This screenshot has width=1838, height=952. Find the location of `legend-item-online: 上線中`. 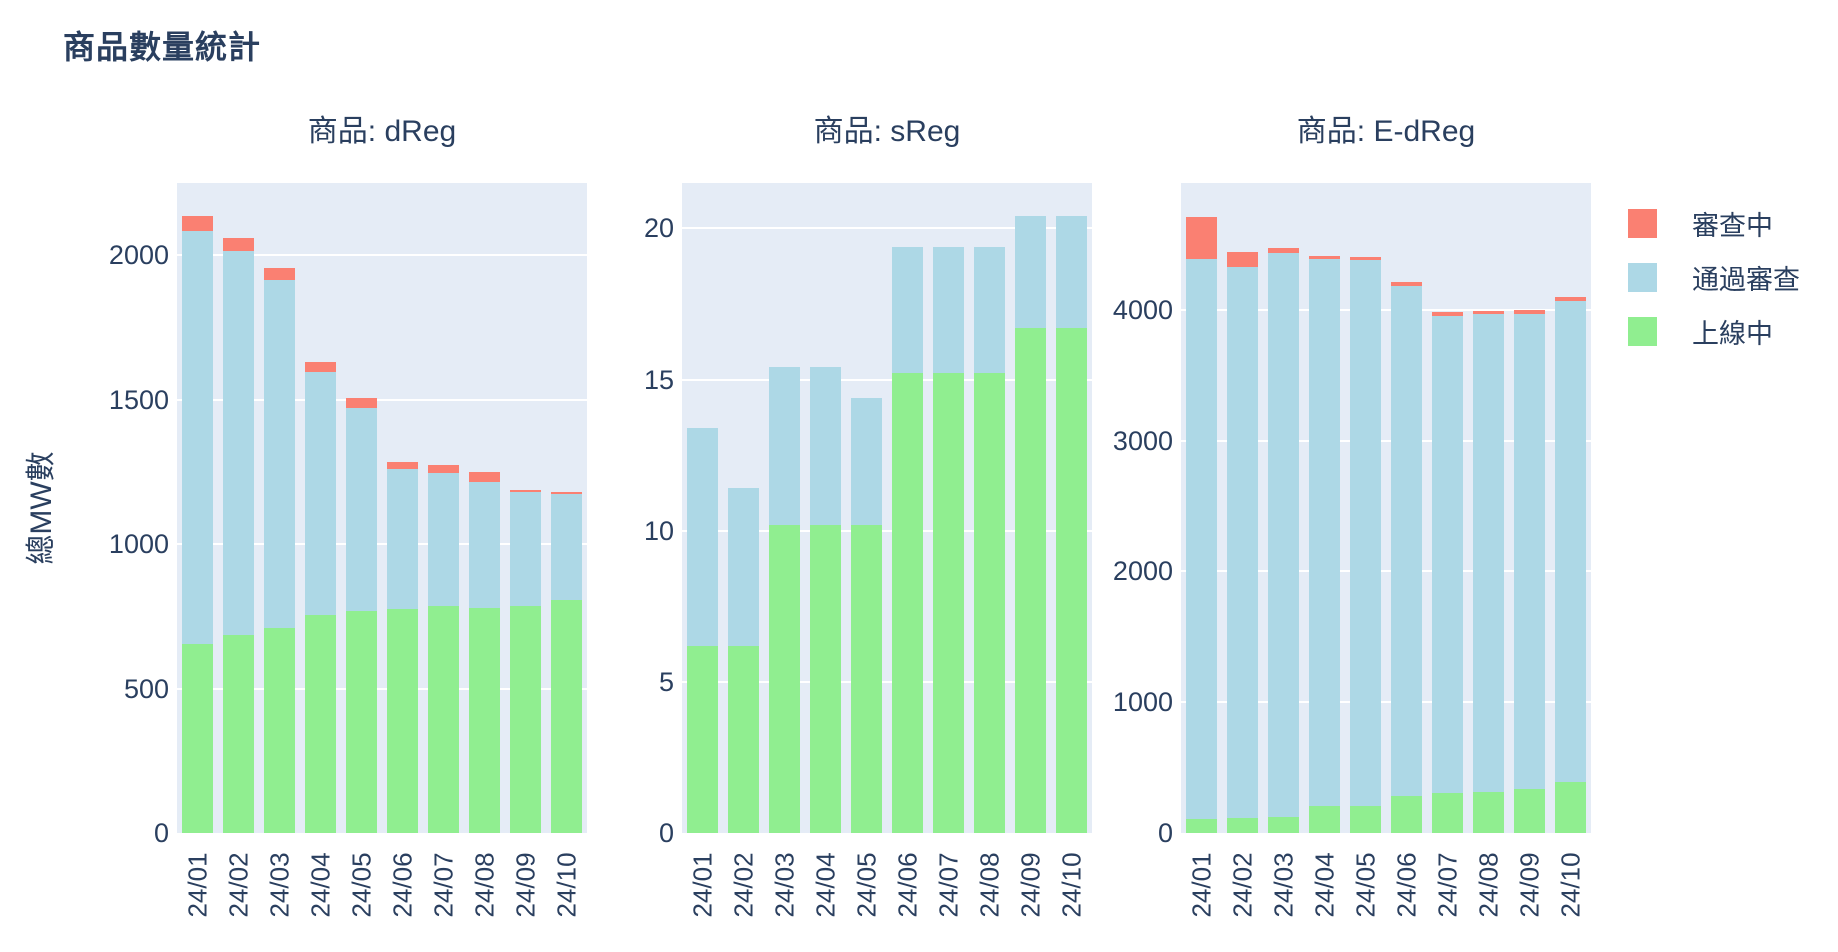

legend-item-online: 上線中 is located at coordinates (1714, 331).